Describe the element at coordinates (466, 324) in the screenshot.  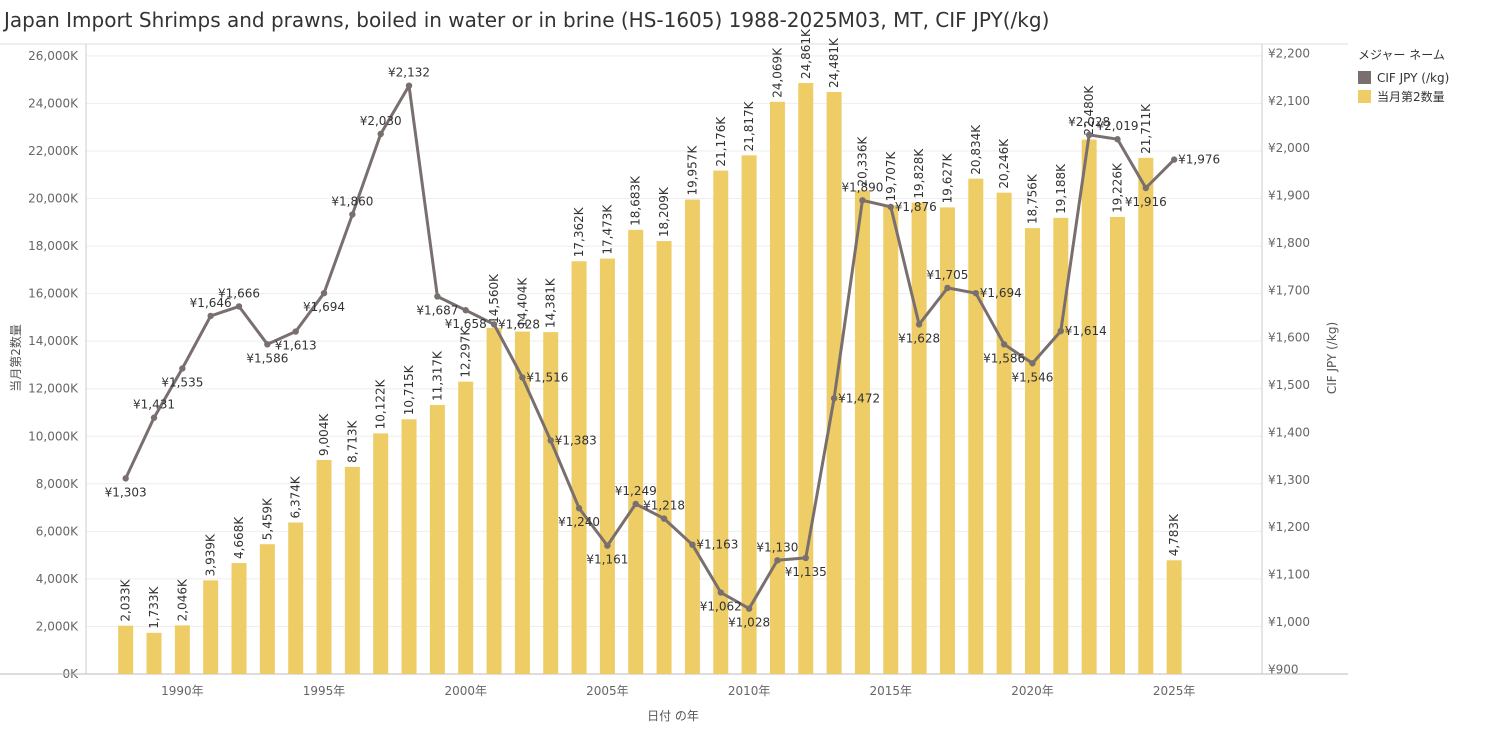
I see `price-value-label: ¥1,658` at that location.